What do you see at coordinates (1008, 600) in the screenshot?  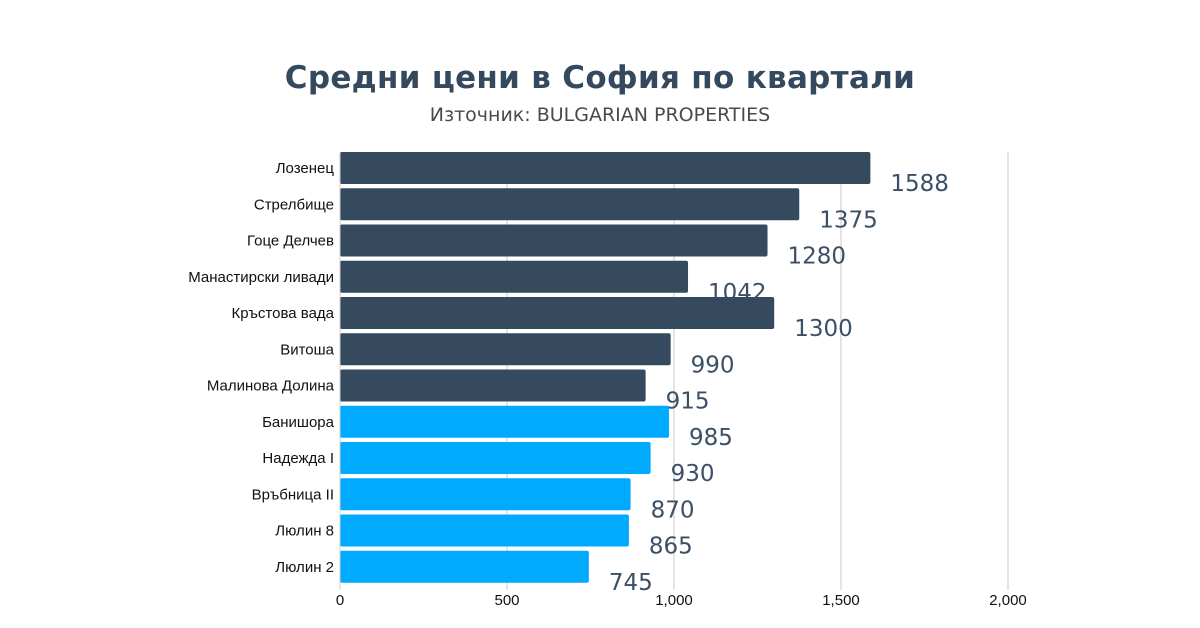 I see `x-tick-label: 2,000` at bounding box center [1008, 600].